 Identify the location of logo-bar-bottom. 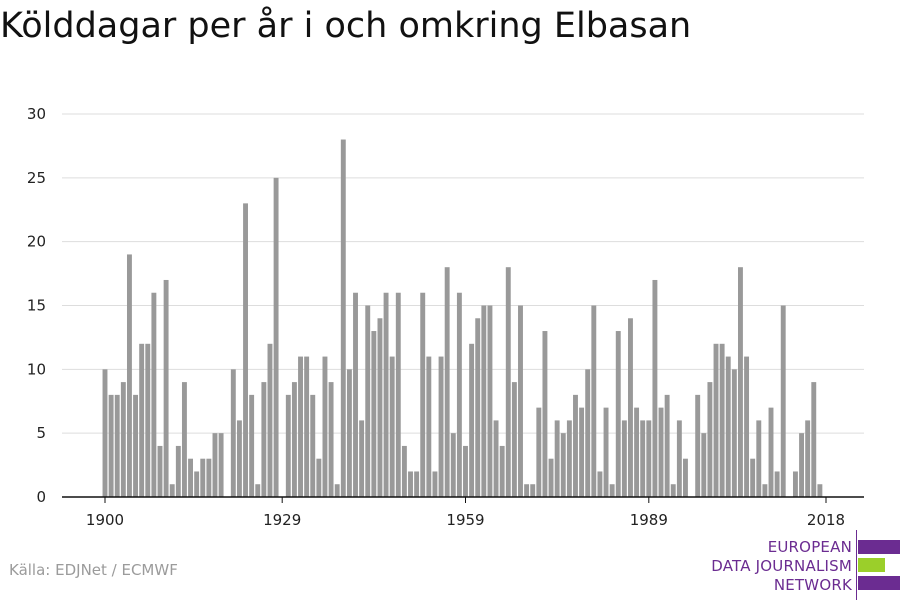
(879, 583).